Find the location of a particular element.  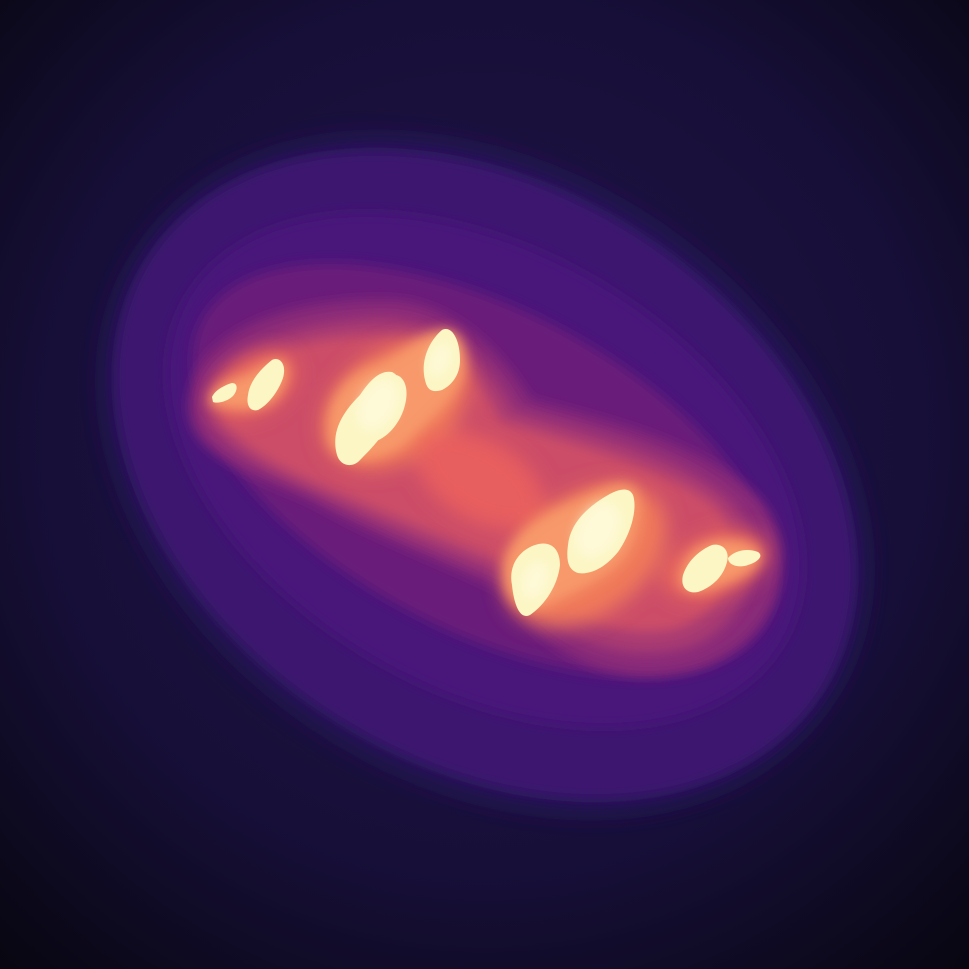

lobe-highlight is located at coordinates (489, 471).